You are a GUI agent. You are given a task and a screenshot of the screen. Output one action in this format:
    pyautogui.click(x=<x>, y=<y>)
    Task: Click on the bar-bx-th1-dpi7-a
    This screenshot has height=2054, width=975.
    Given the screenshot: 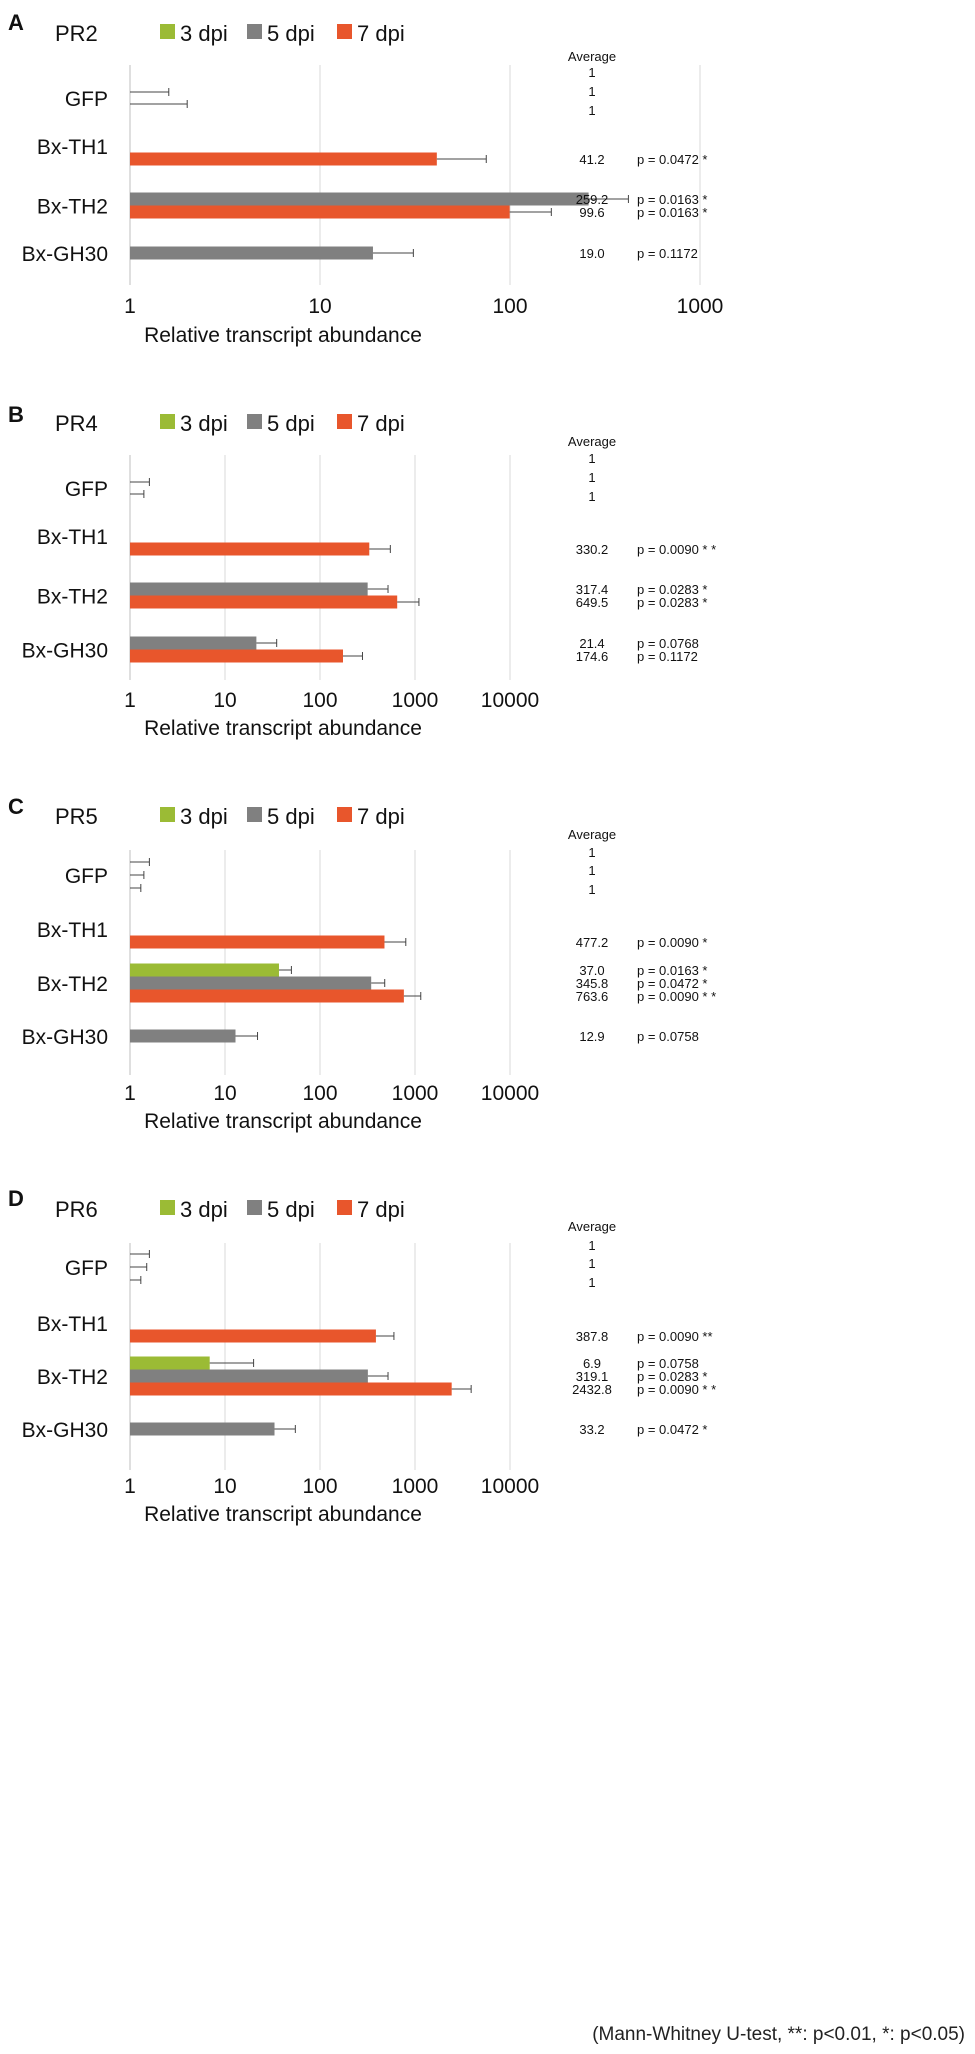 What is the action you would take?
    pyautogui.click(x=283, y=159)
    